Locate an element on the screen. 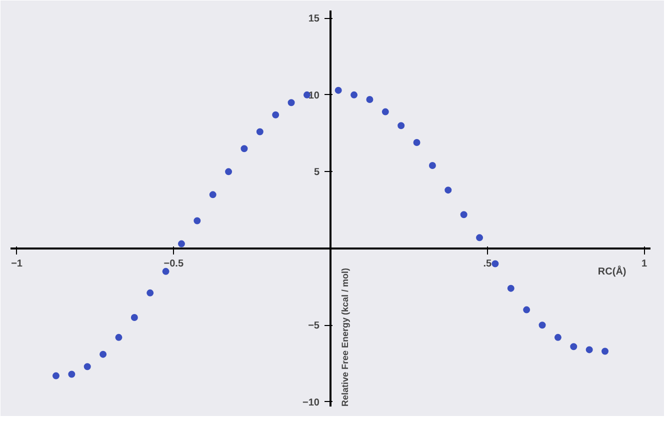 This screenshot has height=421, width=669. y-tick-label: −5 is located at coordinates (314, 326).